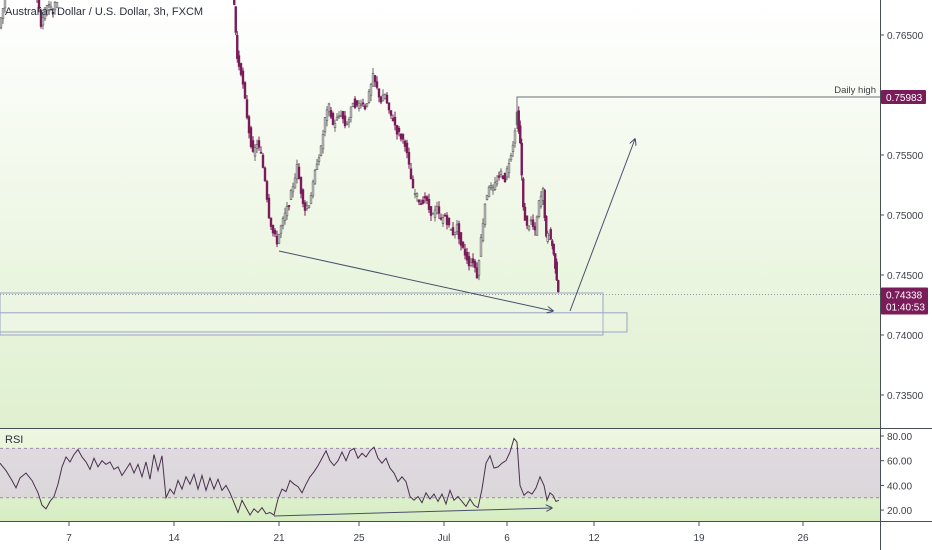  Describe the element at coordinates (507, 538) in the screenshot. I see `time-tick-label: 6` at that location.